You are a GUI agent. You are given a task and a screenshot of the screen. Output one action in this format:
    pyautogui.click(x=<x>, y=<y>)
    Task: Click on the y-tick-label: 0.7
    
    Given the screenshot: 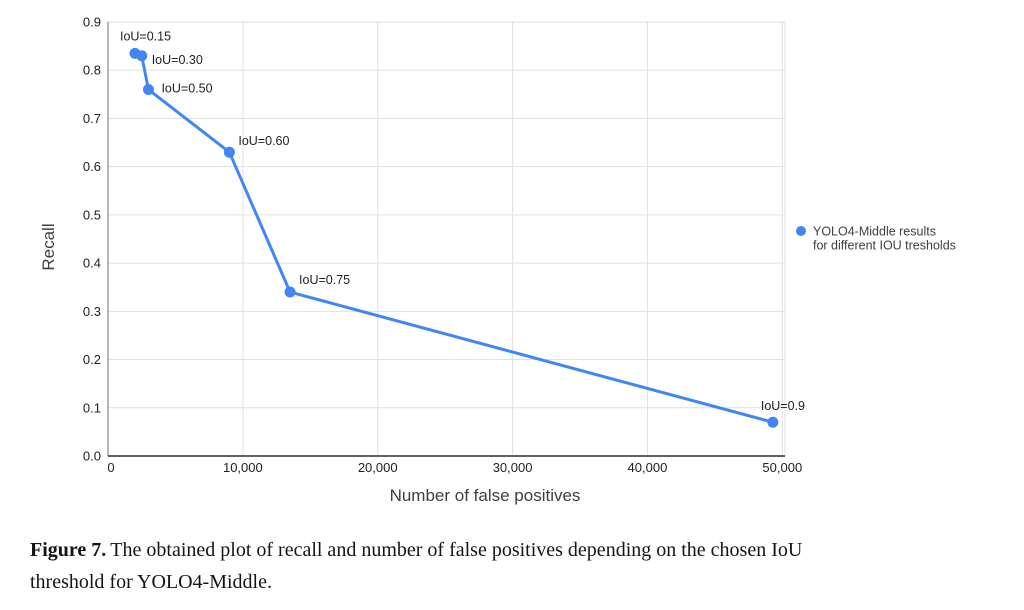 What is the action you would take?
    pyautogui.click(x=92, y=118)
    